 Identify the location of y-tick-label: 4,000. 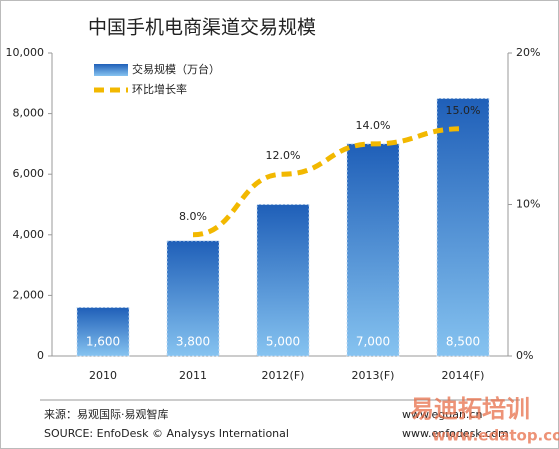
(29, 234).